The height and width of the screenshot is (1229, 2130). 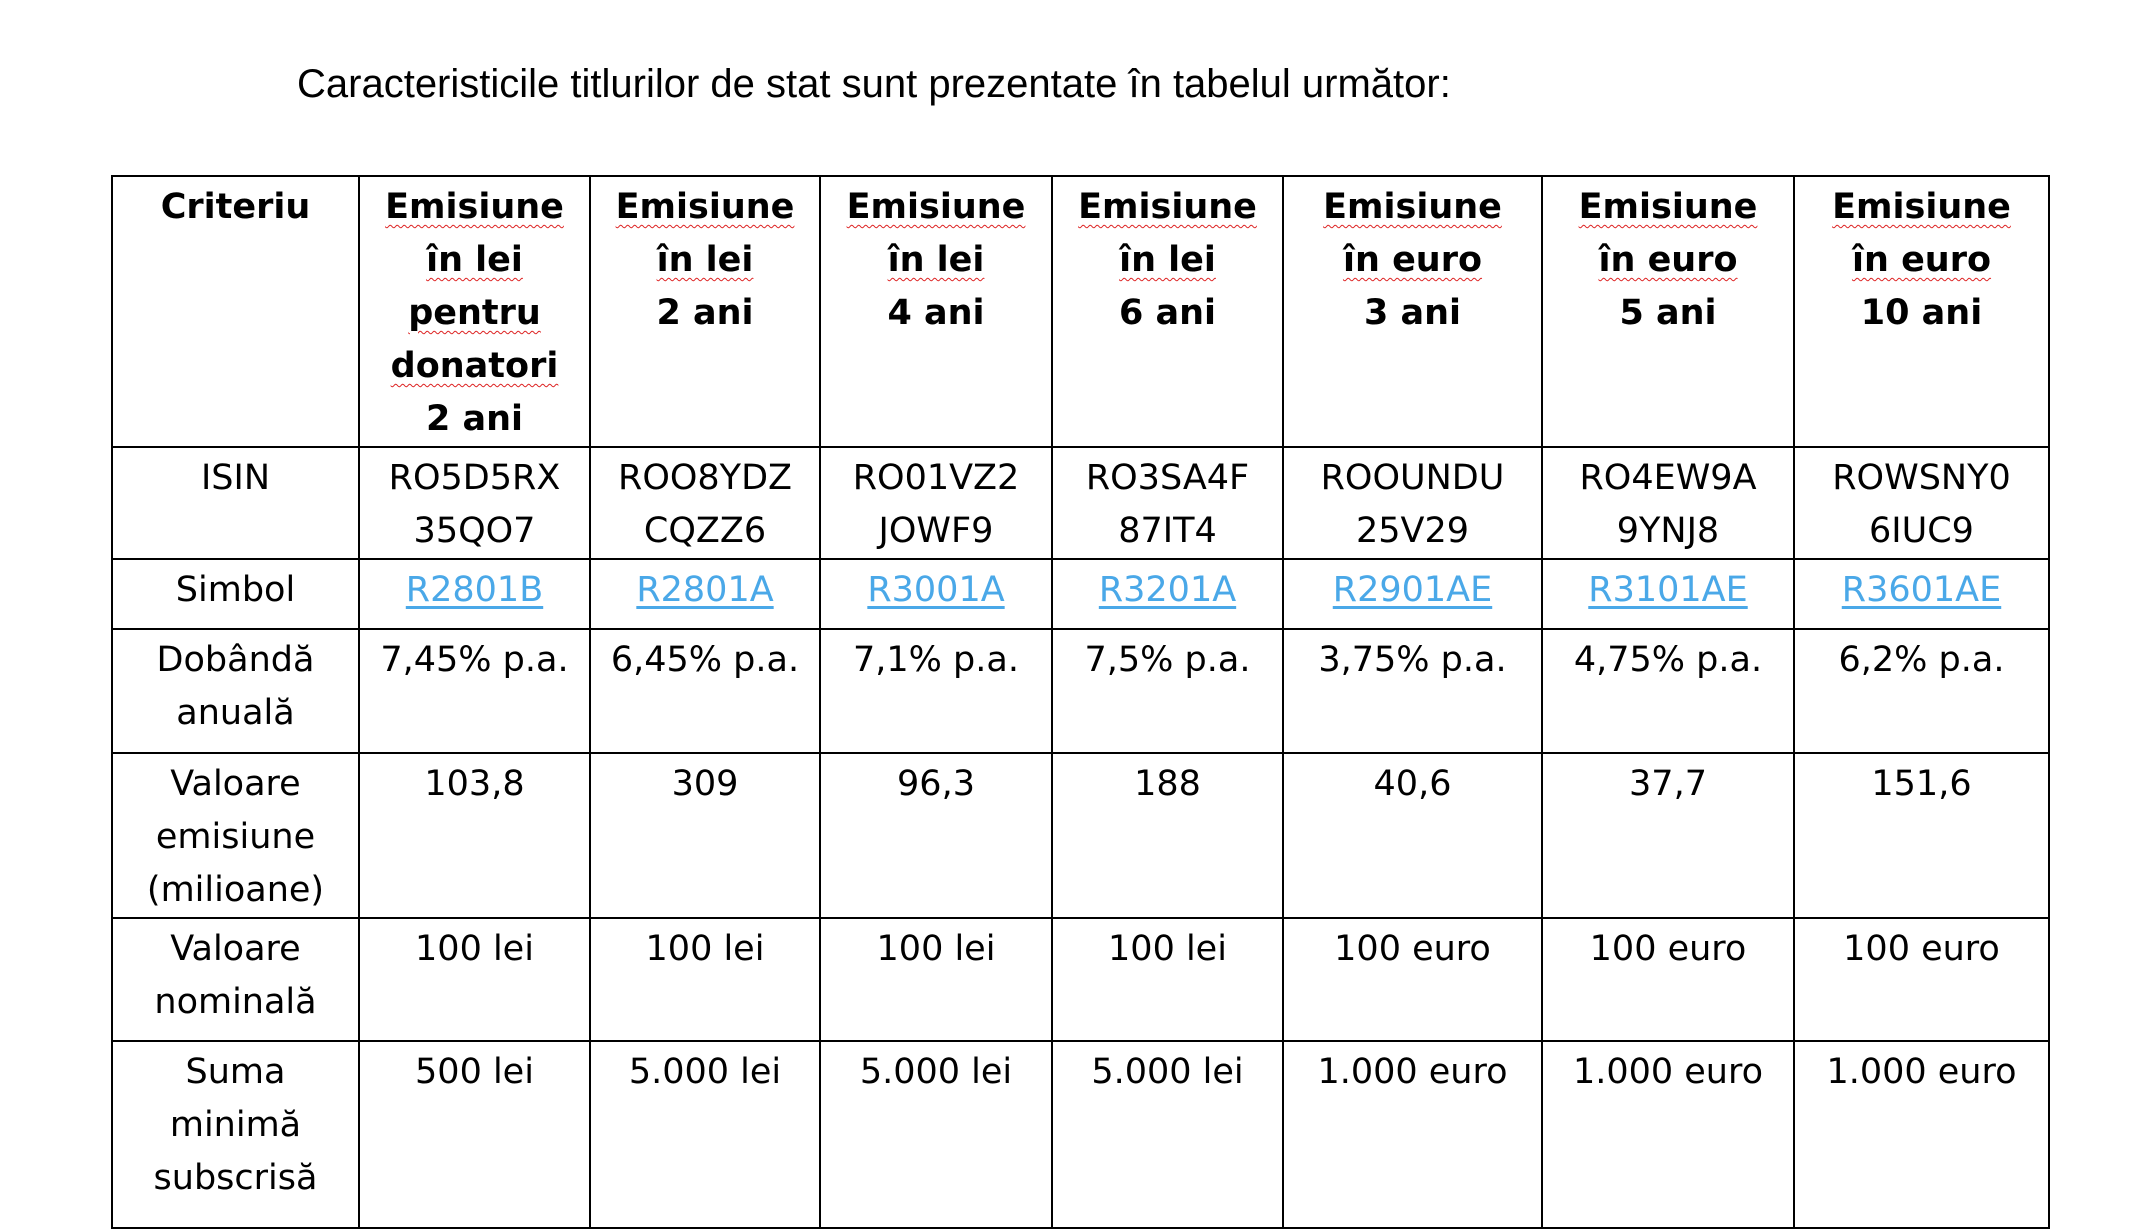 I want to click on table-cell: 500 lei, so click(x=474, y=1134).